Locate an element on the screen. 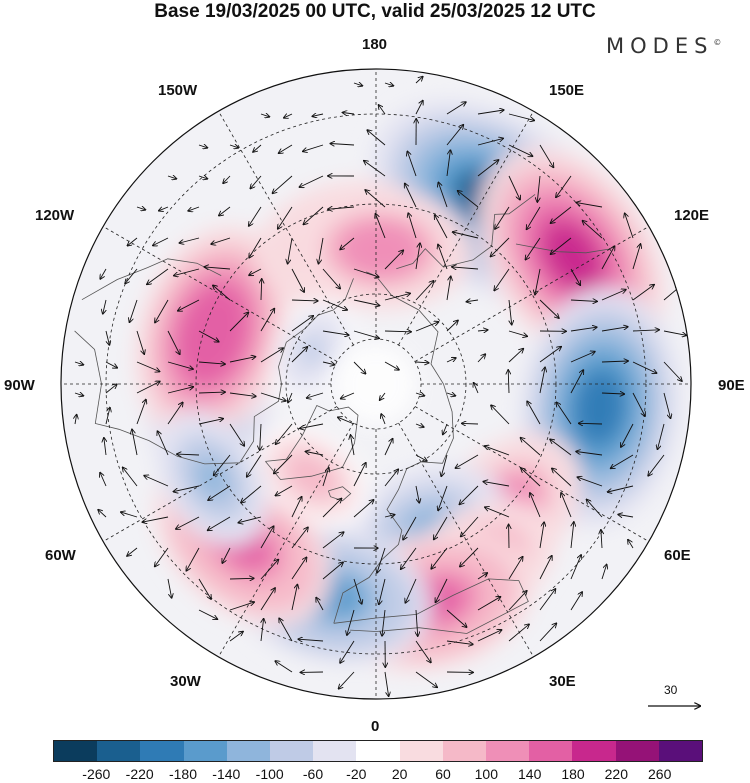 The image size is (750, 783). colorbar-tick-label: -100 is located at coordinates (269, 774).